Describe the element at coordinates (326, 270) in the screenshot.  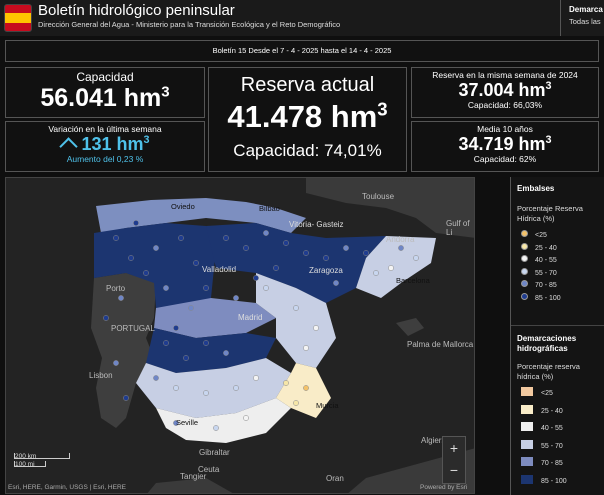
I see `label-zaragoza: Zaragoza` at that location.